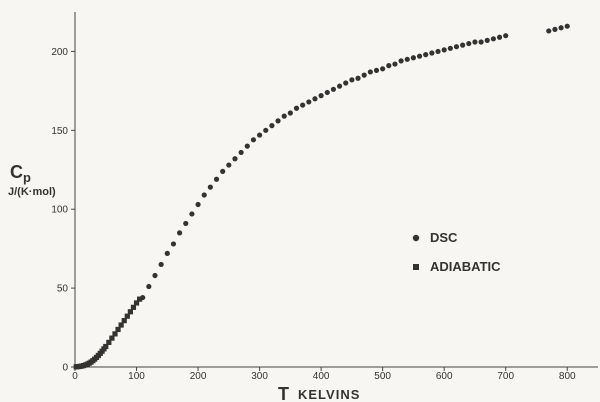  What do you see at coordinates (416, 238) in the screenshot?
I see `legend-marker-dsc` at bounding box center [416, 238].